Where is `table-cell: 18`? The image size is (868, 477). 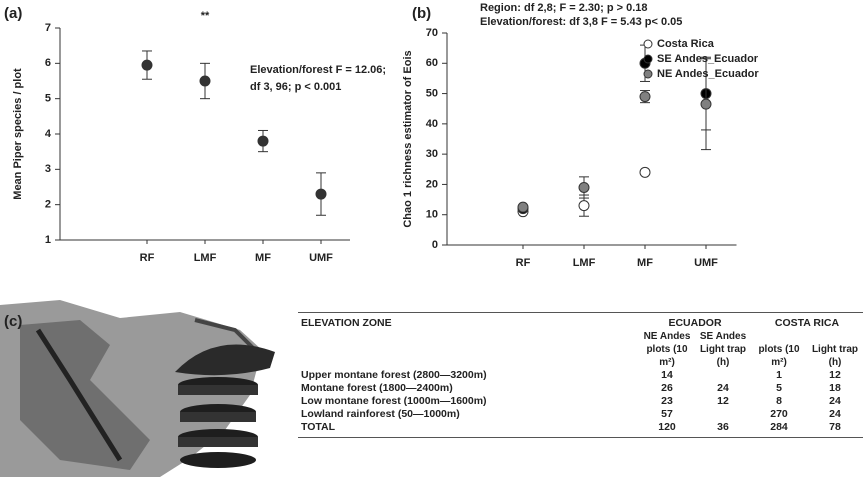 table-cell: 18 is located at coordinates (835, 388).